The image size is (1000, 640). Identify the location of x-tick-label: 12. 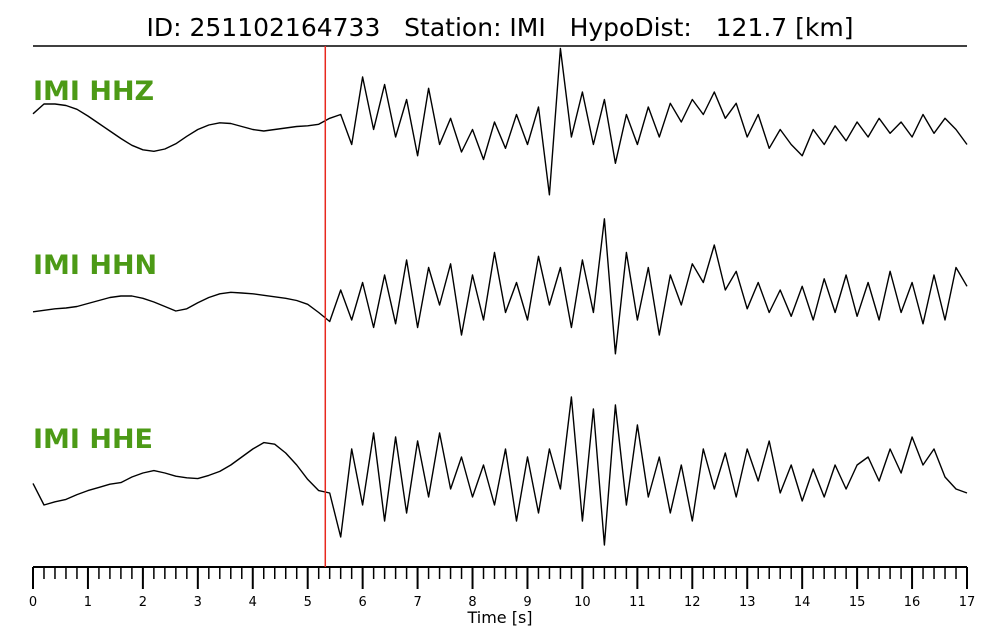
(692, 602).